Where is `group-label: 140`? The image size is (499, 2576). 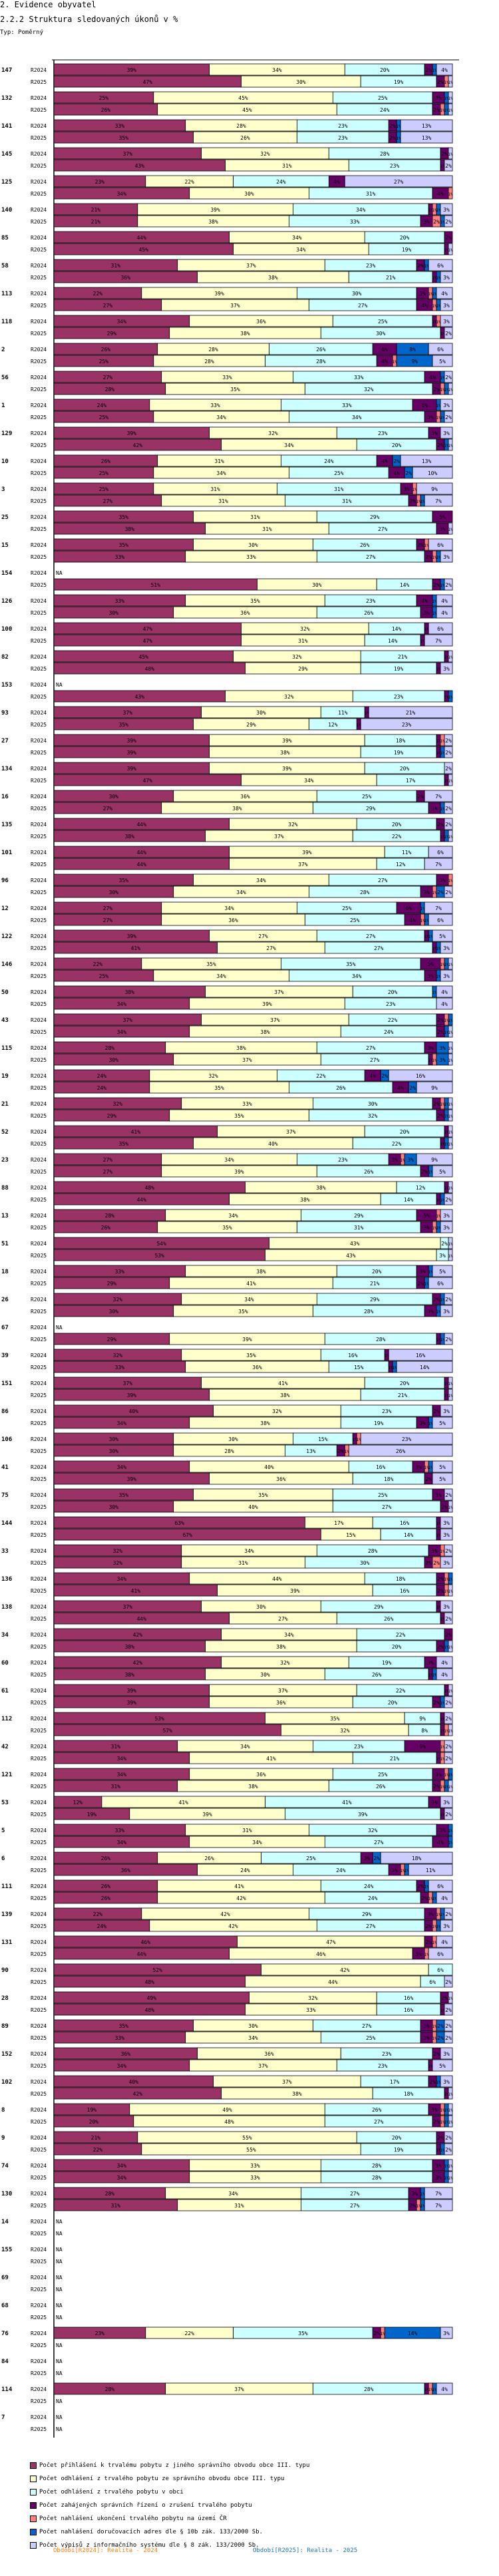
group-label: 140 is located at coordinates (6, 210).